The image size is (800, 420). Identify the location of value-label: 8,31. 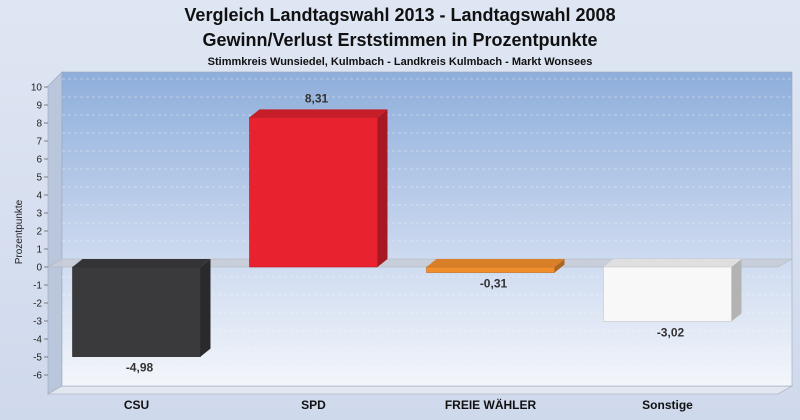
(317, 98).